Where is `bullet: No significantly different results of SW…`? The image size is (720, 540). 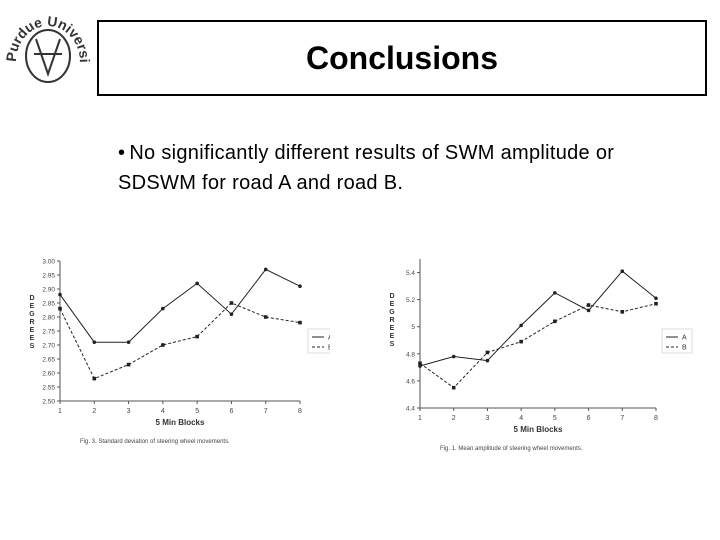
bullet: No significantly different results of SW… is located at coordinates (378, 168).